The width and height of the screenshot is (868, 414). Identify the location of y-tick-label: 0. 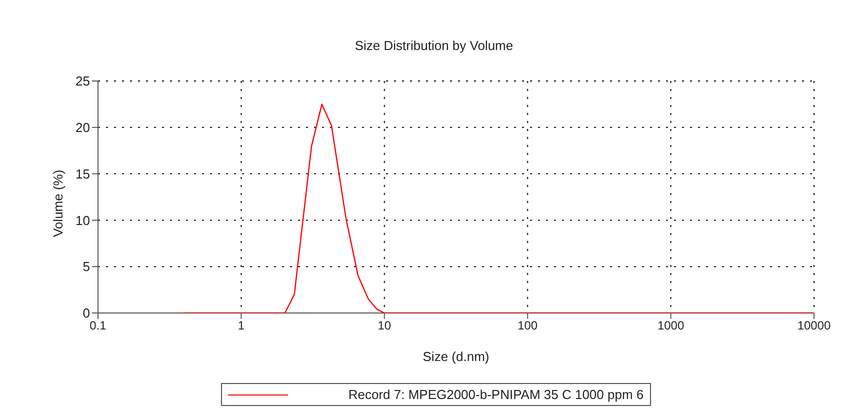
(86, 313).